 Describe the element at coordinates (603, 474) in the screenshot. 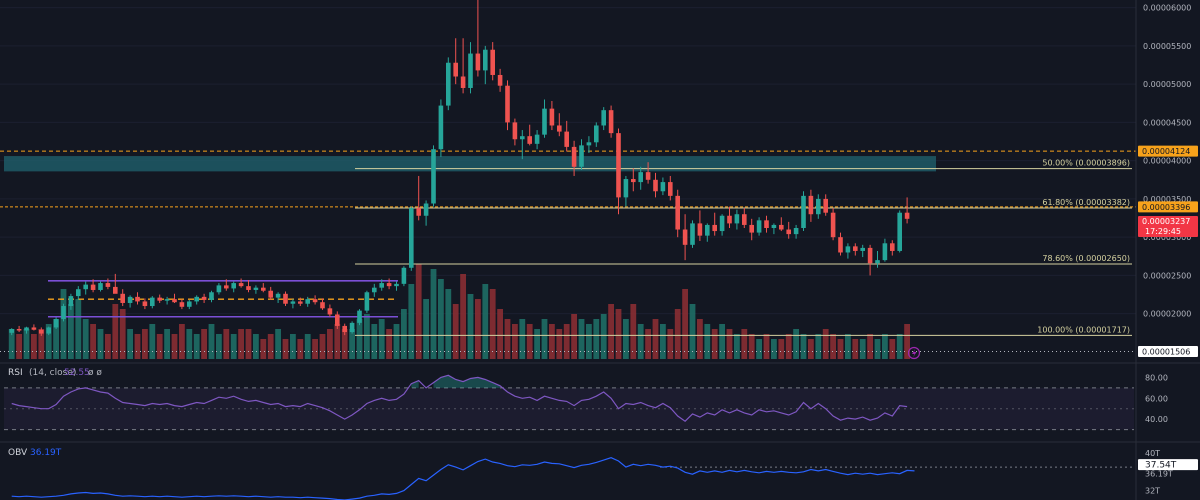

I see `obv-pane: 40T 32T 37.54T 36.19T OBV 36.19T` at that location.